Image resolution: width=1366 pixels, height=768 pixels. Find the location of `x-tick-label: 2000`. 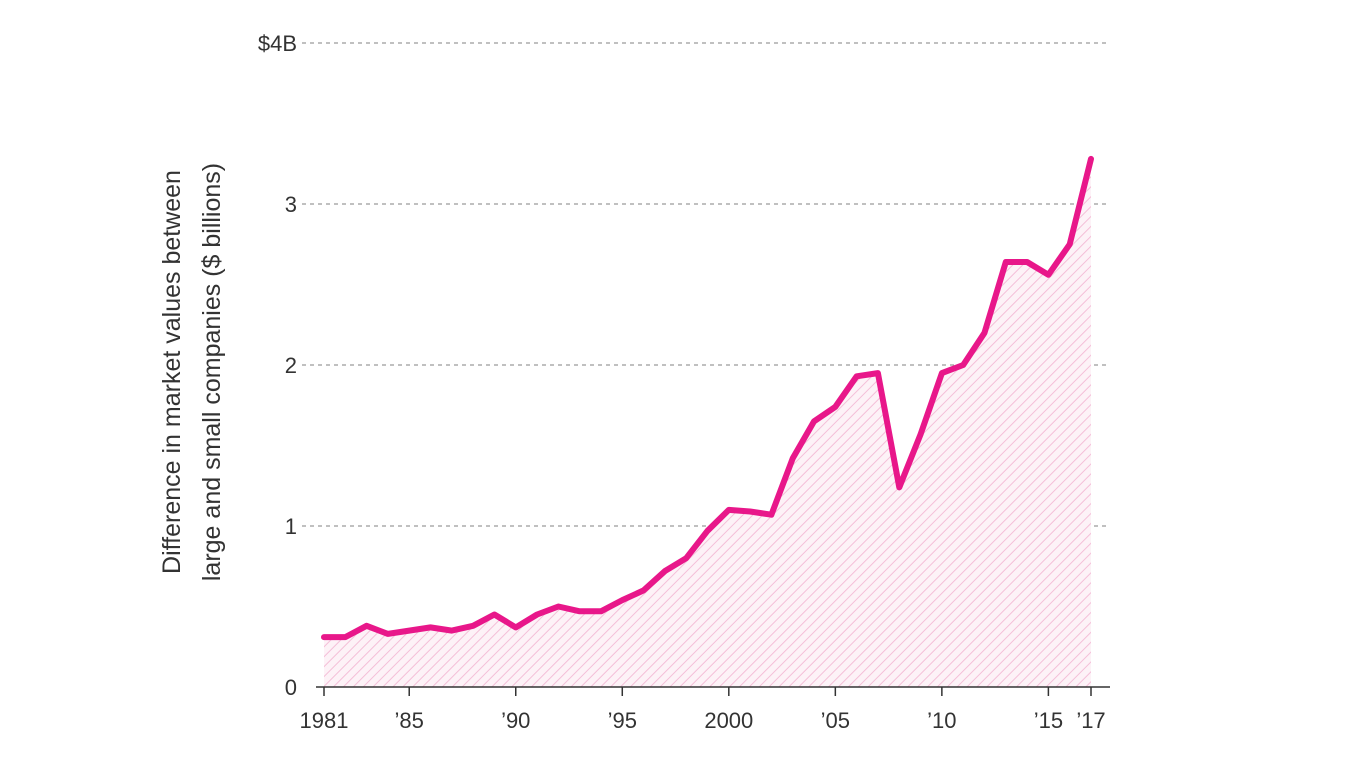

x-tick-label: 2000 is located at coordinates (728, 720).